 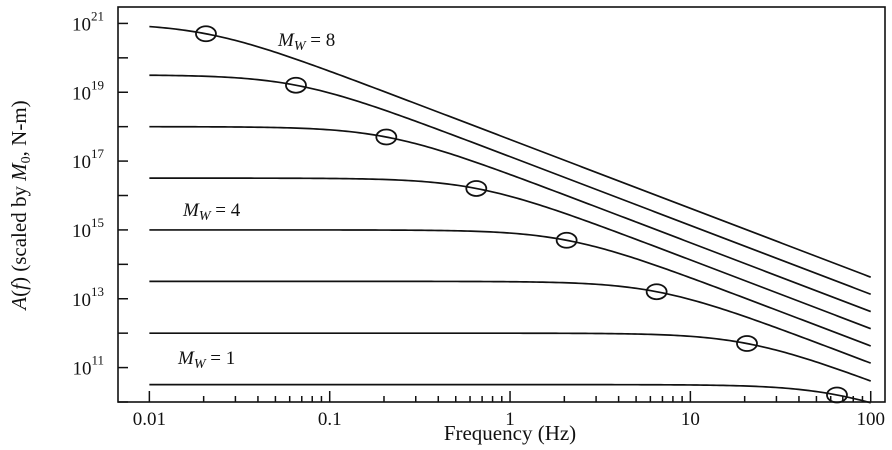 I want to click on x-tick-label: 0.1, so click(x=330, y=419).